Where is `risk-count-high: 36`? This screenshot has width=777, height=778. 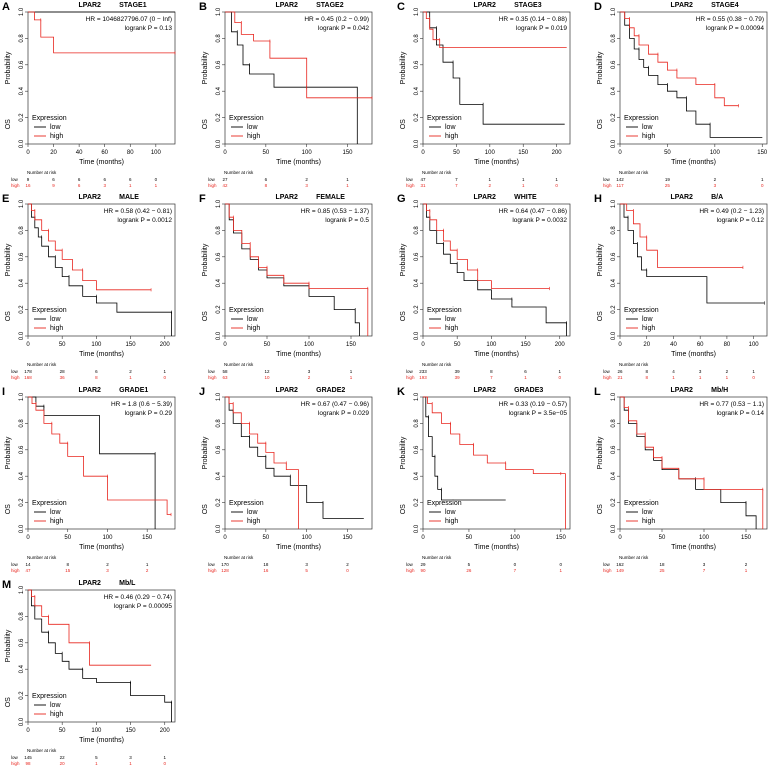 risk-count-high: 36 is located at coordinates (63, 377).